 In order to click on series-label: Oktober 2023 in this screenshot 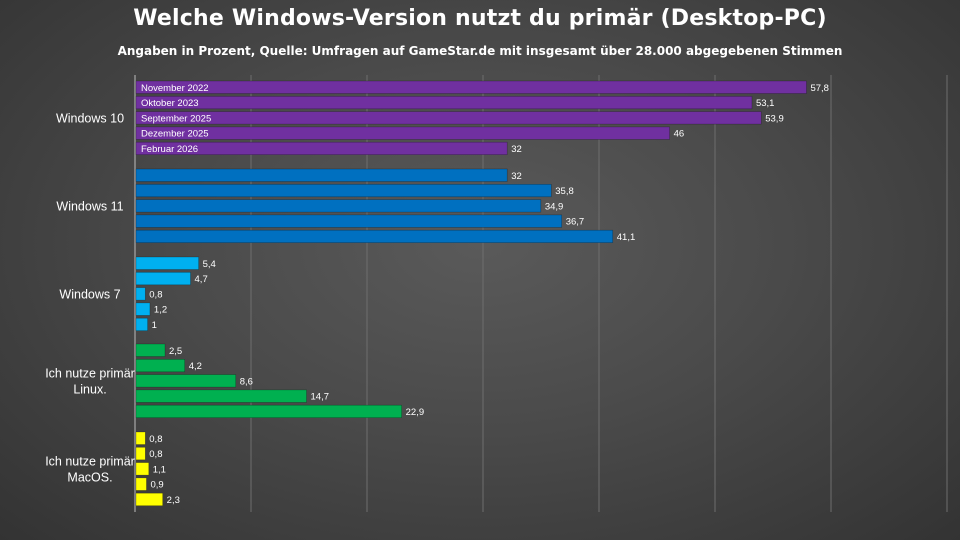, I will do `click(170, 103)`.